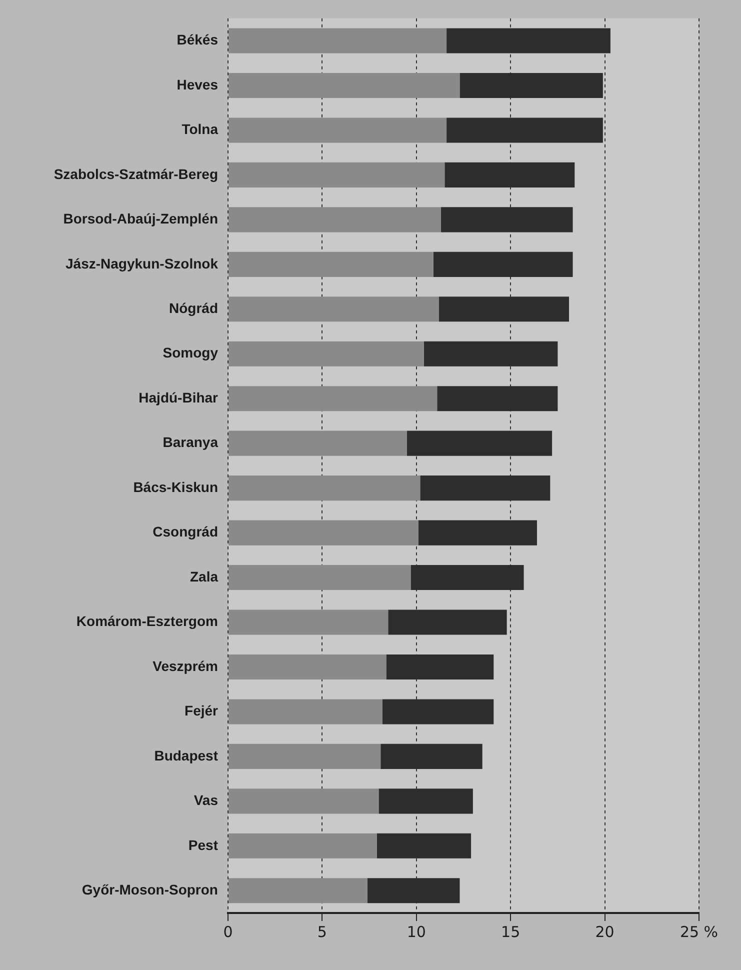 The width and height of the screenshot is (741, 970). Describe the element at coordinates (322, 931) in the screenshot. I see `x-tick-label: 5` at that location.